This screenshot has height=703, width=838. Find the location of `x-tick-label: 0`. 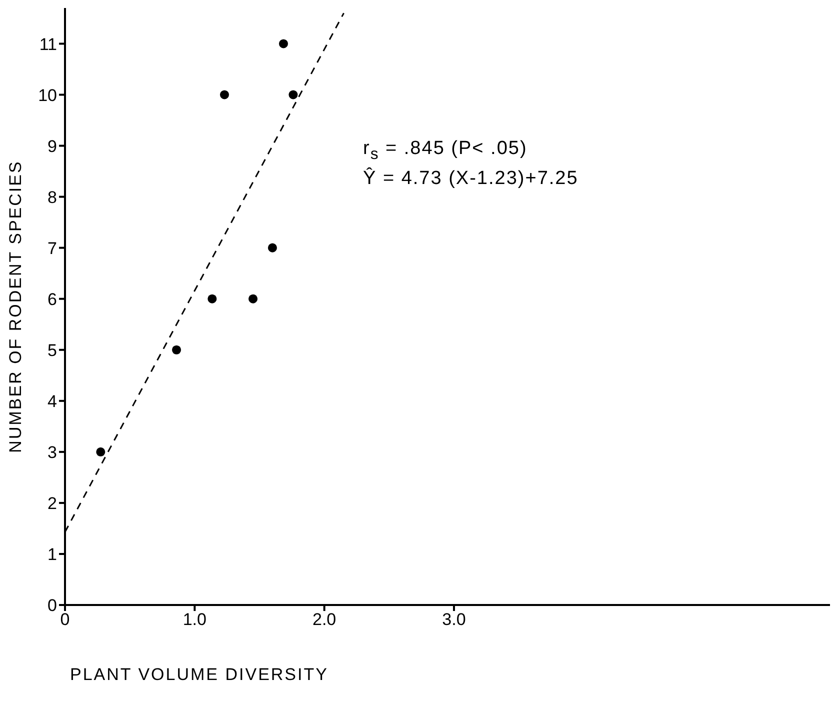

x-tick-label: 0 is located at coordinates (65, 620).